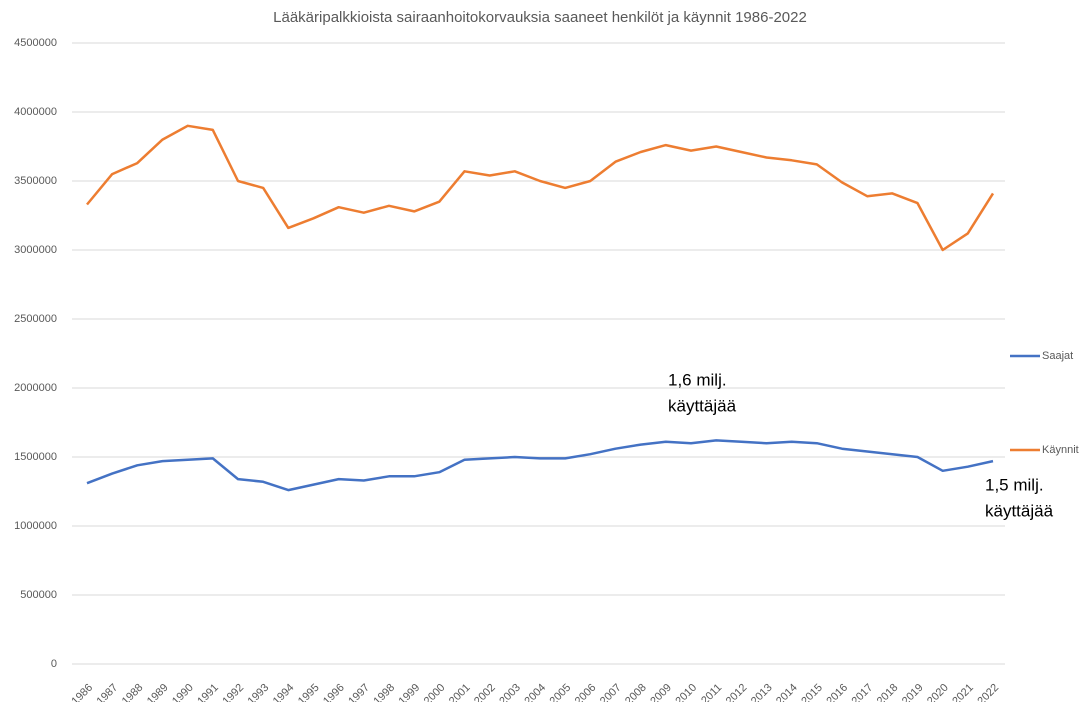 Image resolution: width=1088 pixels, height=702 pixels. I want to click on x-tick-label: 2004, so click(535, 692).